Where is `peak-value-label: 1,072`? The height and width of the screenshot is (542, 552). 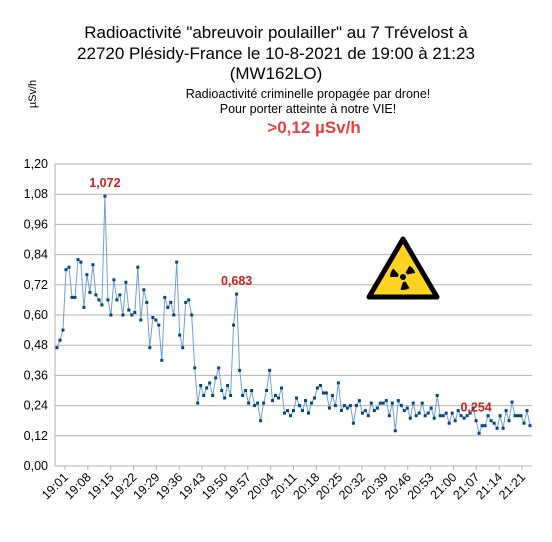
peak-value-label: 1,072 is located at coordinates (104, 183).